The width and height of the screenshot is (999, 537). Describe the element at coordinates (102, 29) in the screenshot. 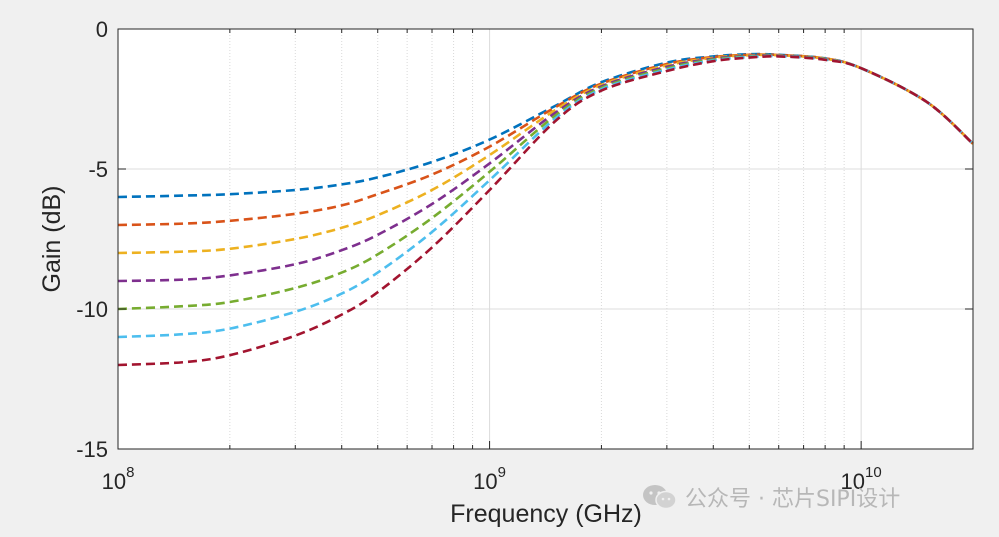

I see `y-tick-label: 0` at that location.